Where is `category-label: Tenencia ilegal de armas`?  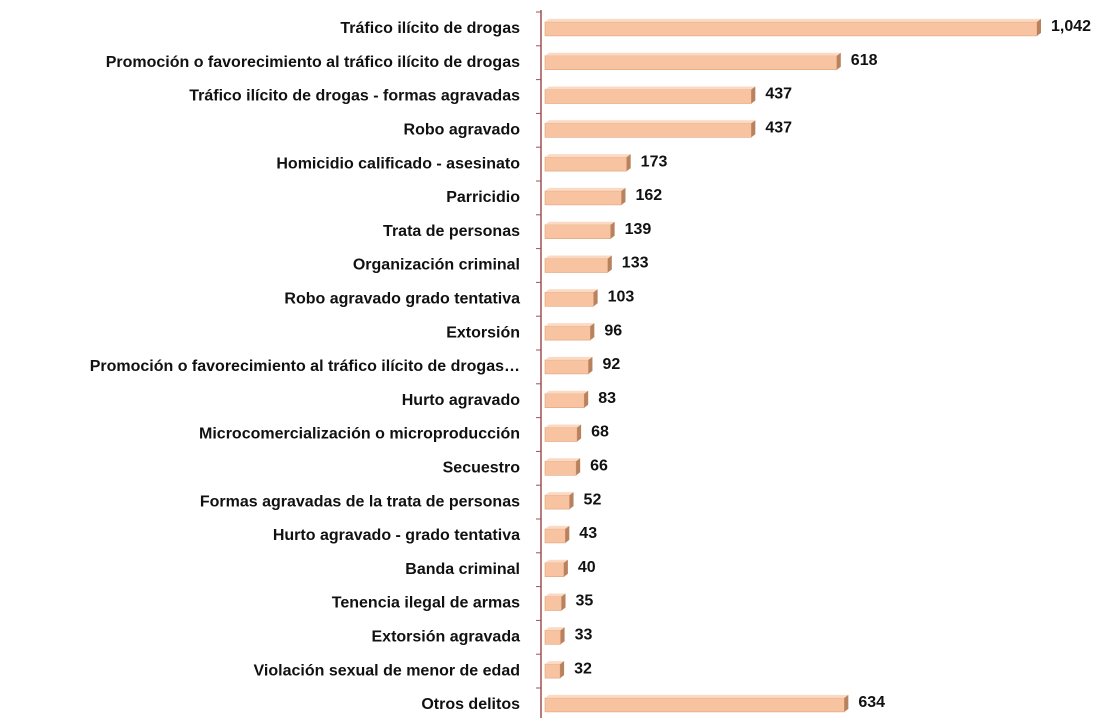 category-label: Tenencia ilegal de armas is located at coordinates (426, 603).